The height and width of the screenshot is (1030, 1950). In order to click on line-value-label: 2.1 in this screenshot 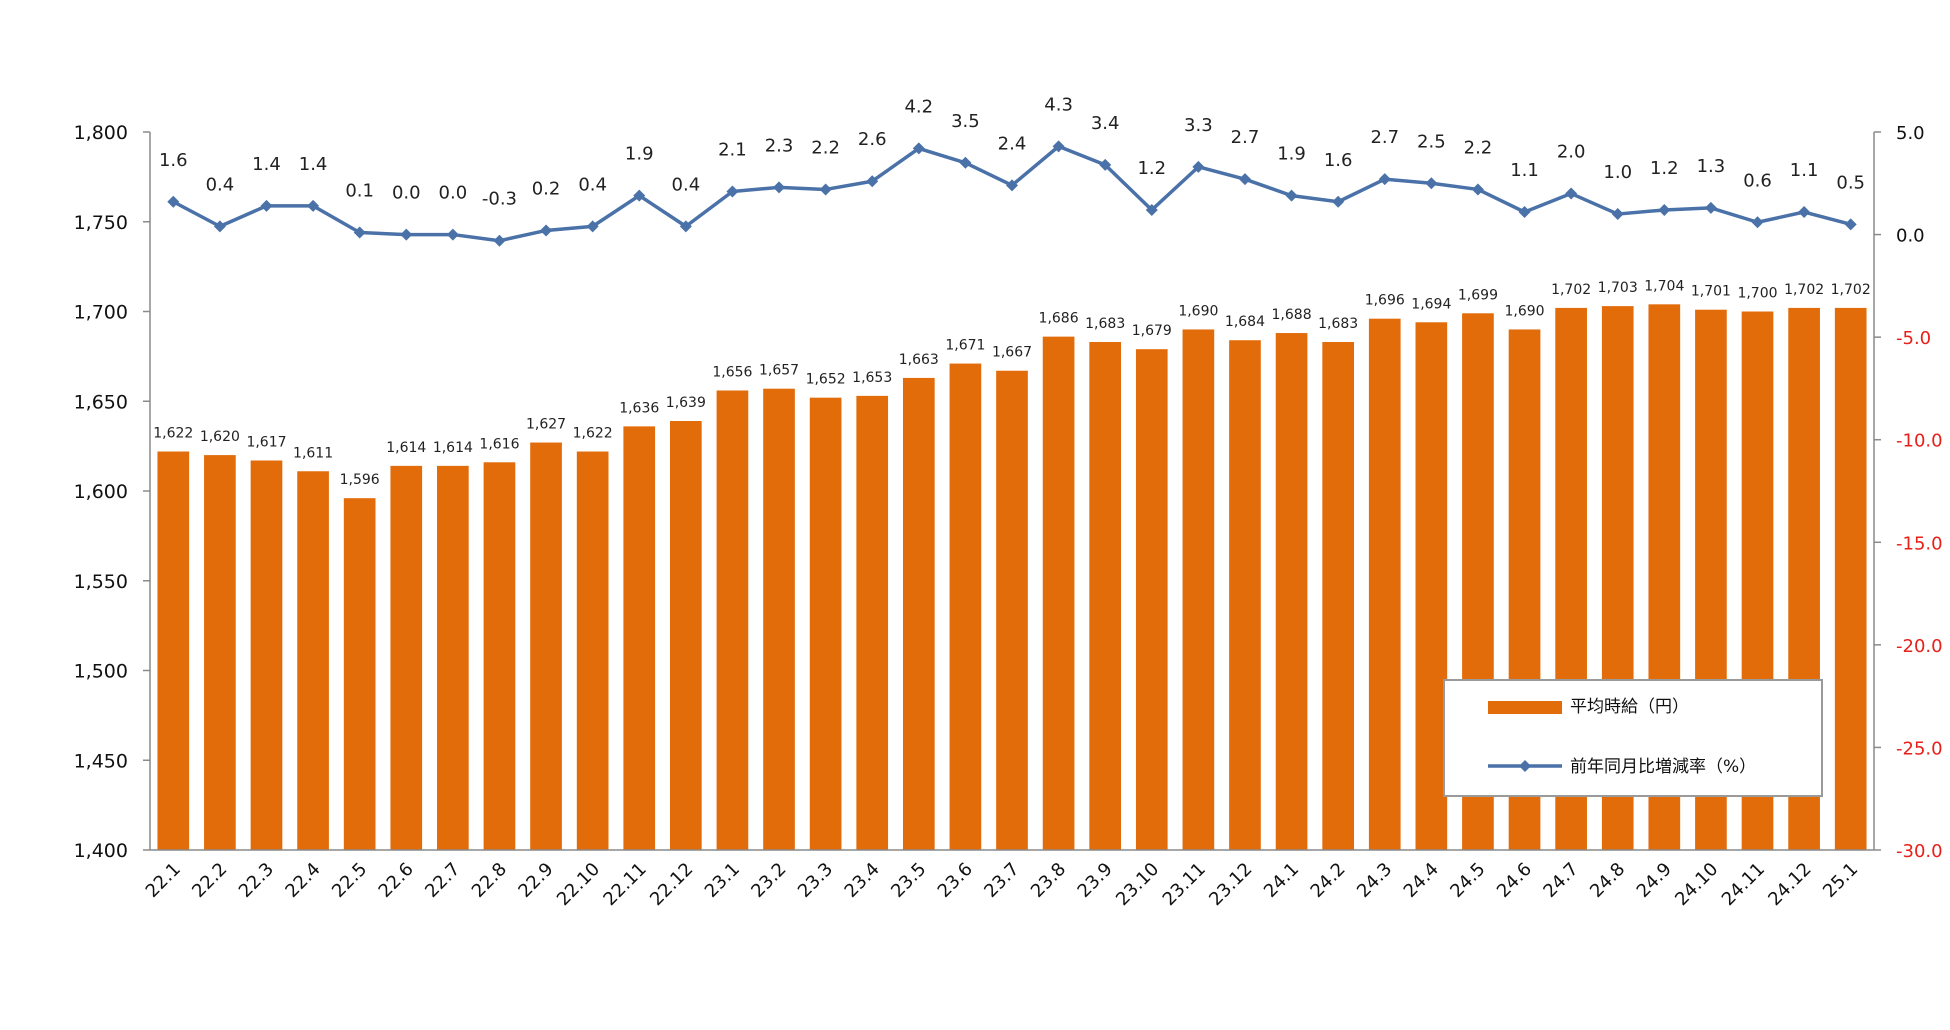, I will do `click(732, 149)`.